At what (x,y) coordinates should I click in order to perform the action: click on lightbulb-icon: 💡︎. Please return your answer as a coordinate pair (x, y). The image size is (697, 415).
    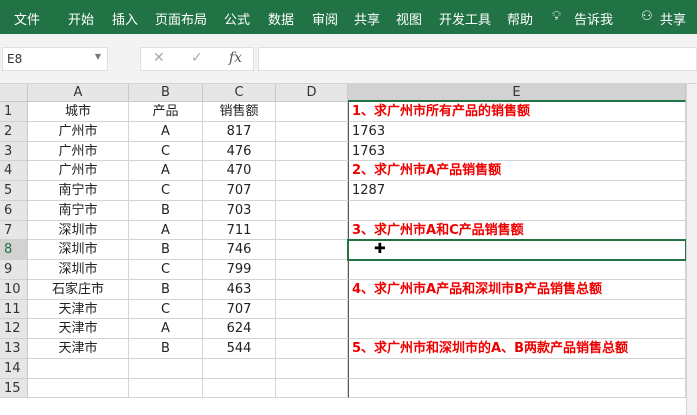
    Looking at the image, I should click on (557, 16).